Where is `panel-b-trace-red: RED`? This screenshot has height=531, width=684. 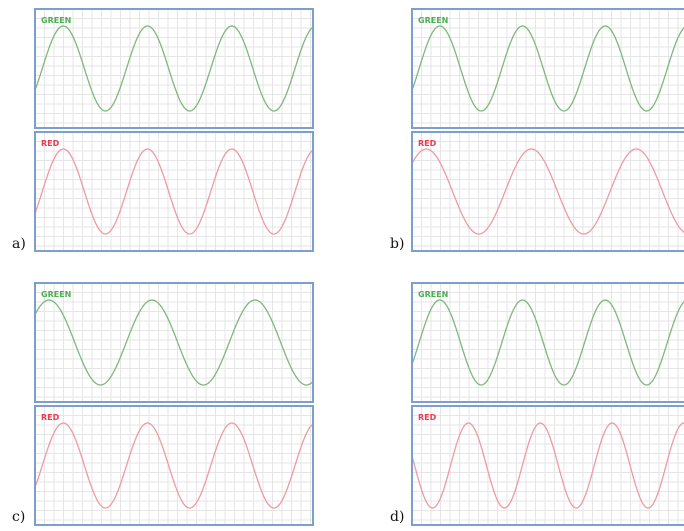
panel-b-trace-red: RED is located at coordinates (547, 191).